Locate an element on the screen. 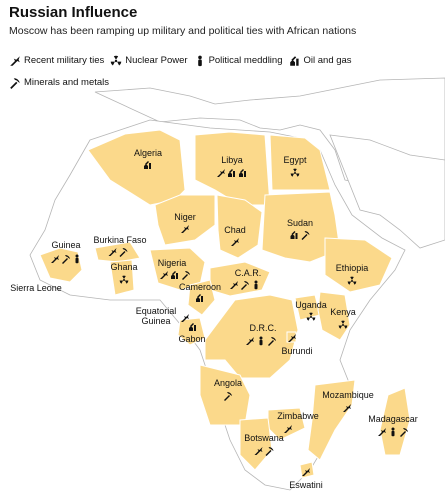 The image size is (445, 498). country-ties-mozambique is located at coordinates (347, 408).